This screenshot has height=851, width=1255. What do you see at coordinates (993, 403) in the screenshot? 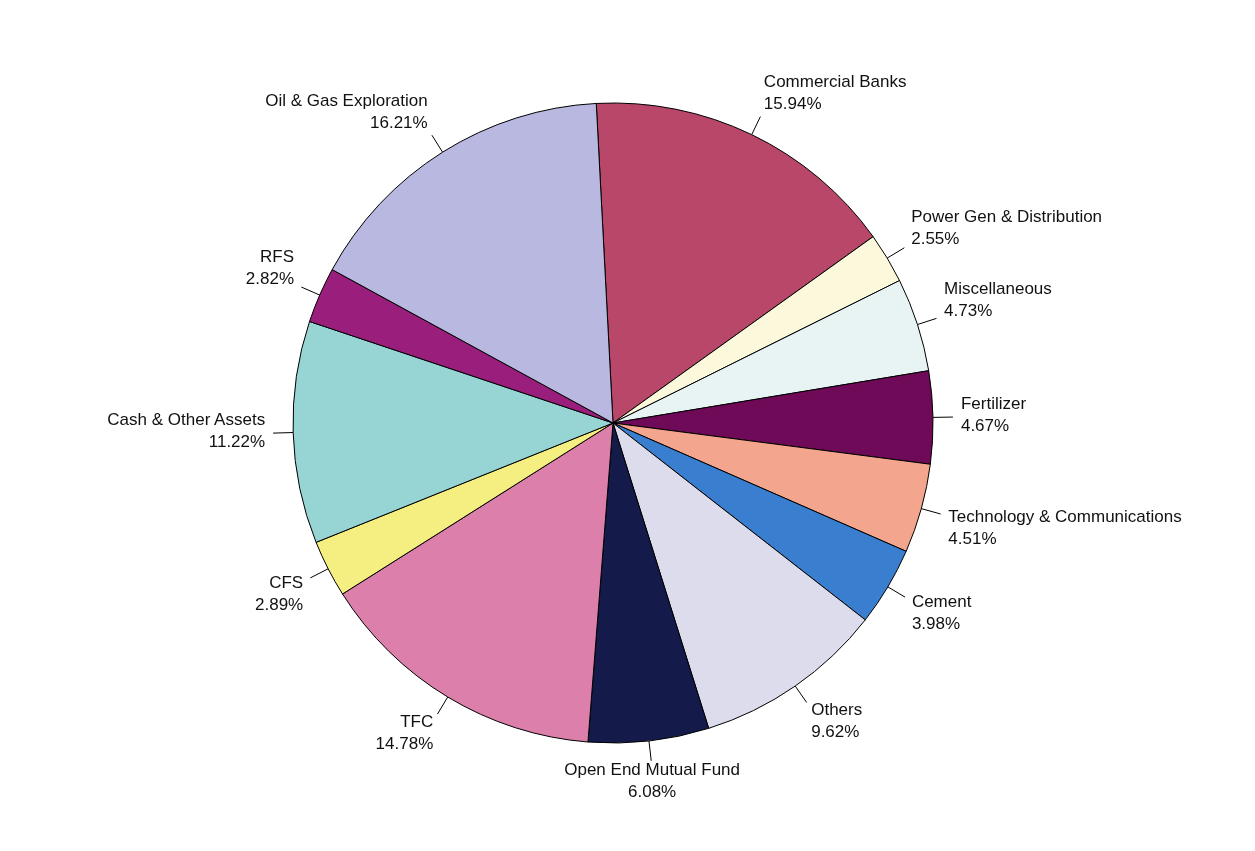
I see `slice-label: Fertilizer` at bounding box center [993, 403].